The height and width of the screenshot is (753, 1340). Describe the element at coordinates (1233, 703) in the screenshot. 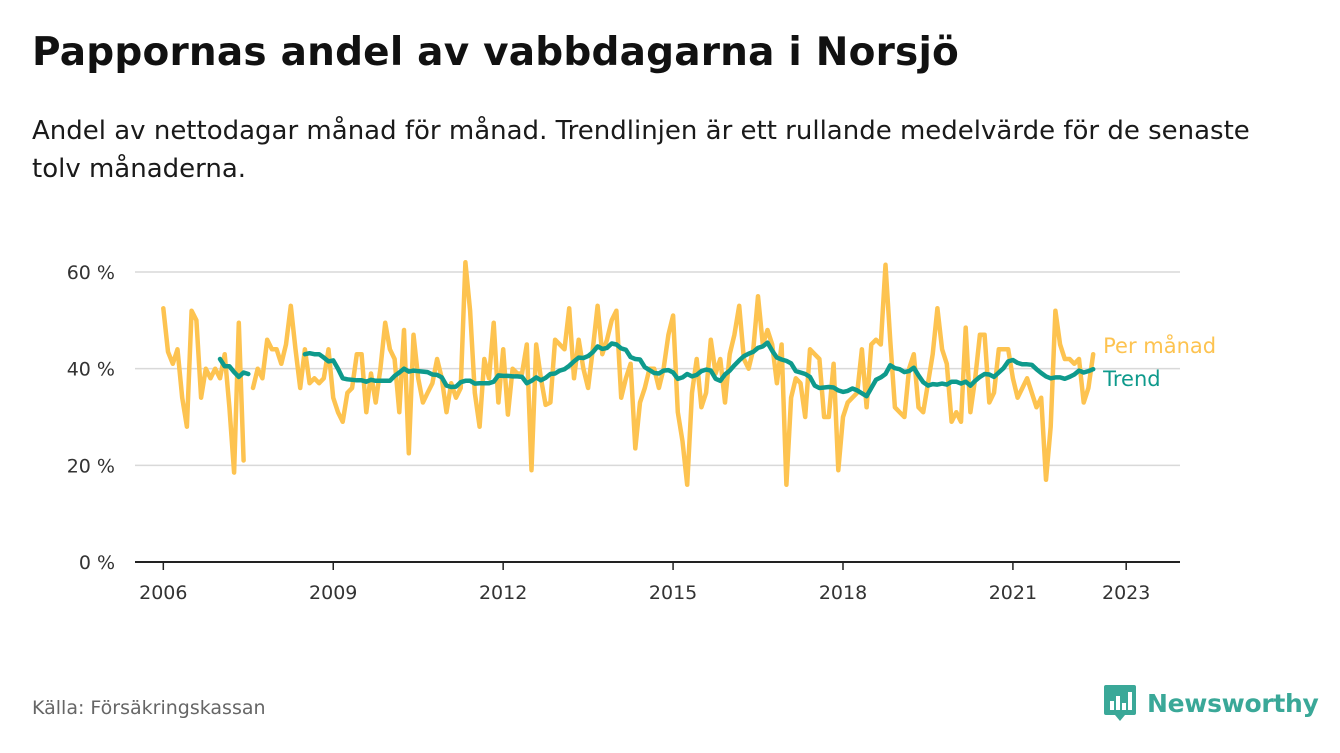

I see `brand-name: Newsworthy` at that location.